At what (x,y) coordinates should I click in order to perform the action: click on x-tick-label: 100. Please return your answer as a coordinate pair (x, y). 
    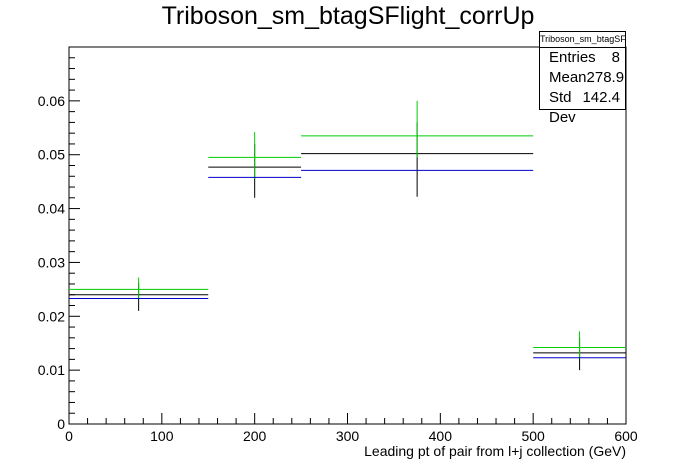
    Looking at the image, I should click on (162, 436).